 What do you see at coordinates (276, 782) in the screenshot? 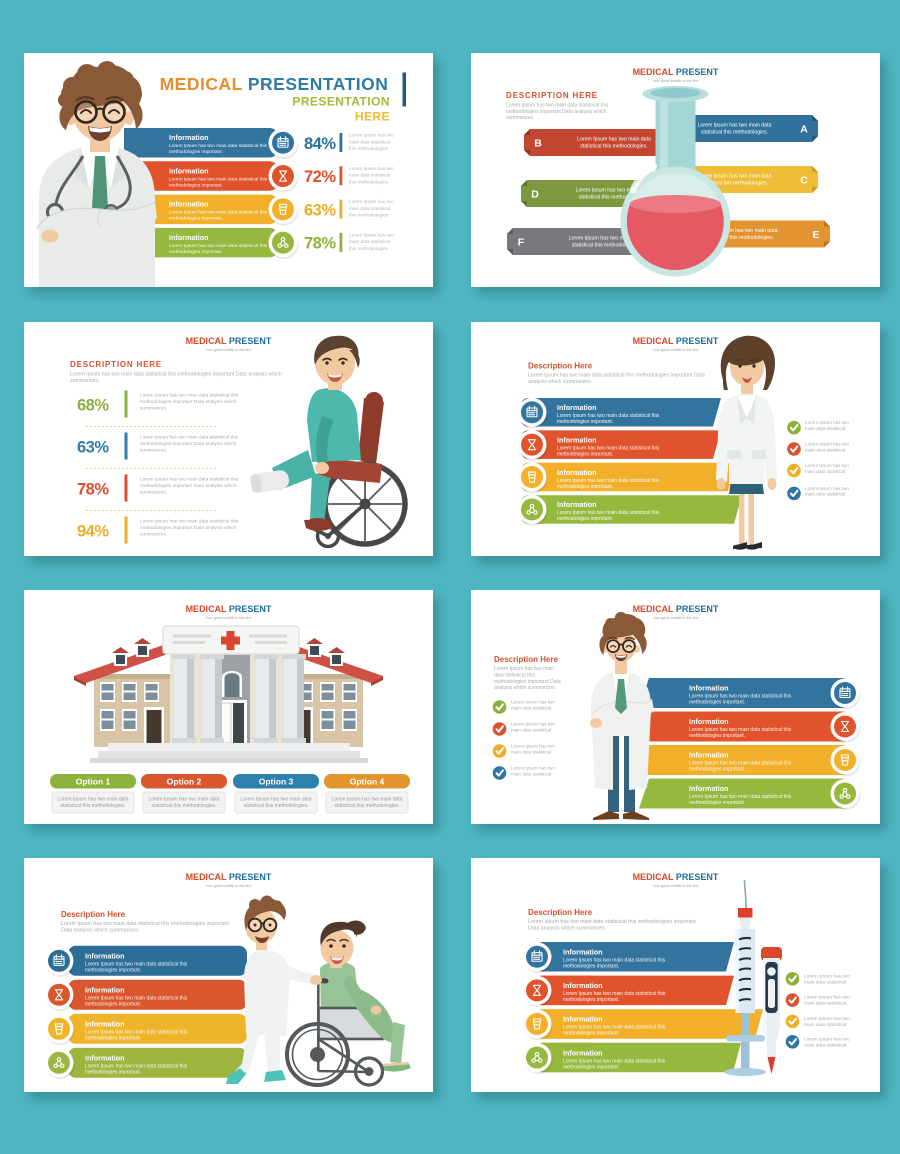
I see `svg-text: Option 3` at bounding box center [276, 782].